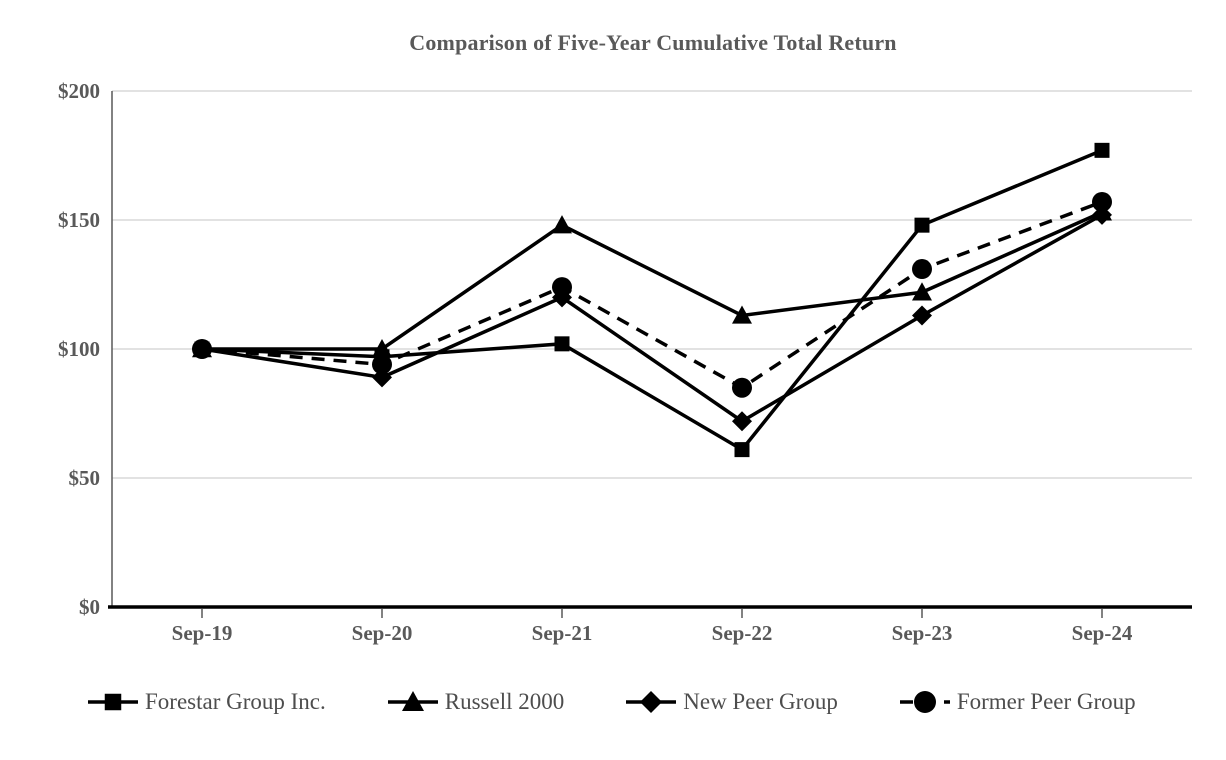  What do you see at coordinates (79, 349) in the screenshot?
I see `y-tick-label: $100` at bounding box center [79, 349].